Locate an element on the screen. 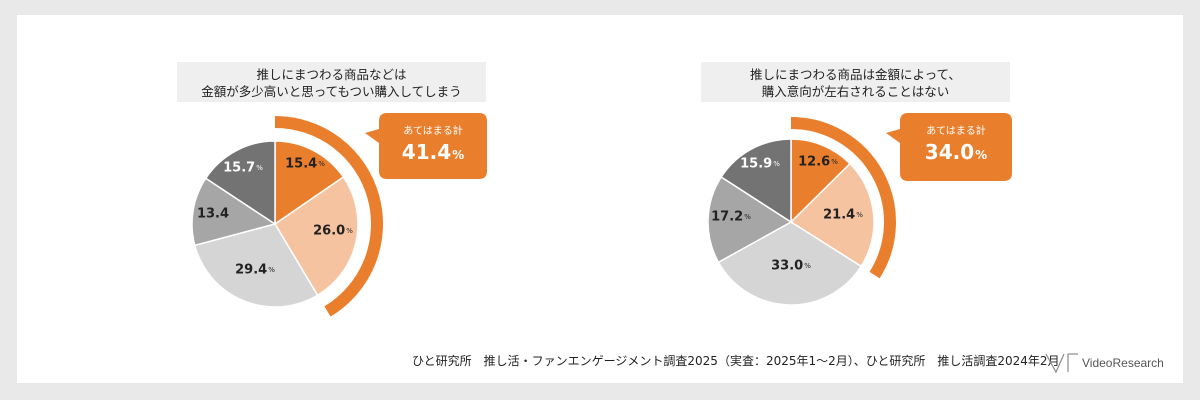 The width and height of the screenshot is (1200, 400). chart-1-title-line-1: 推しにまつわる商品などは is located at coordinates (331, 74).